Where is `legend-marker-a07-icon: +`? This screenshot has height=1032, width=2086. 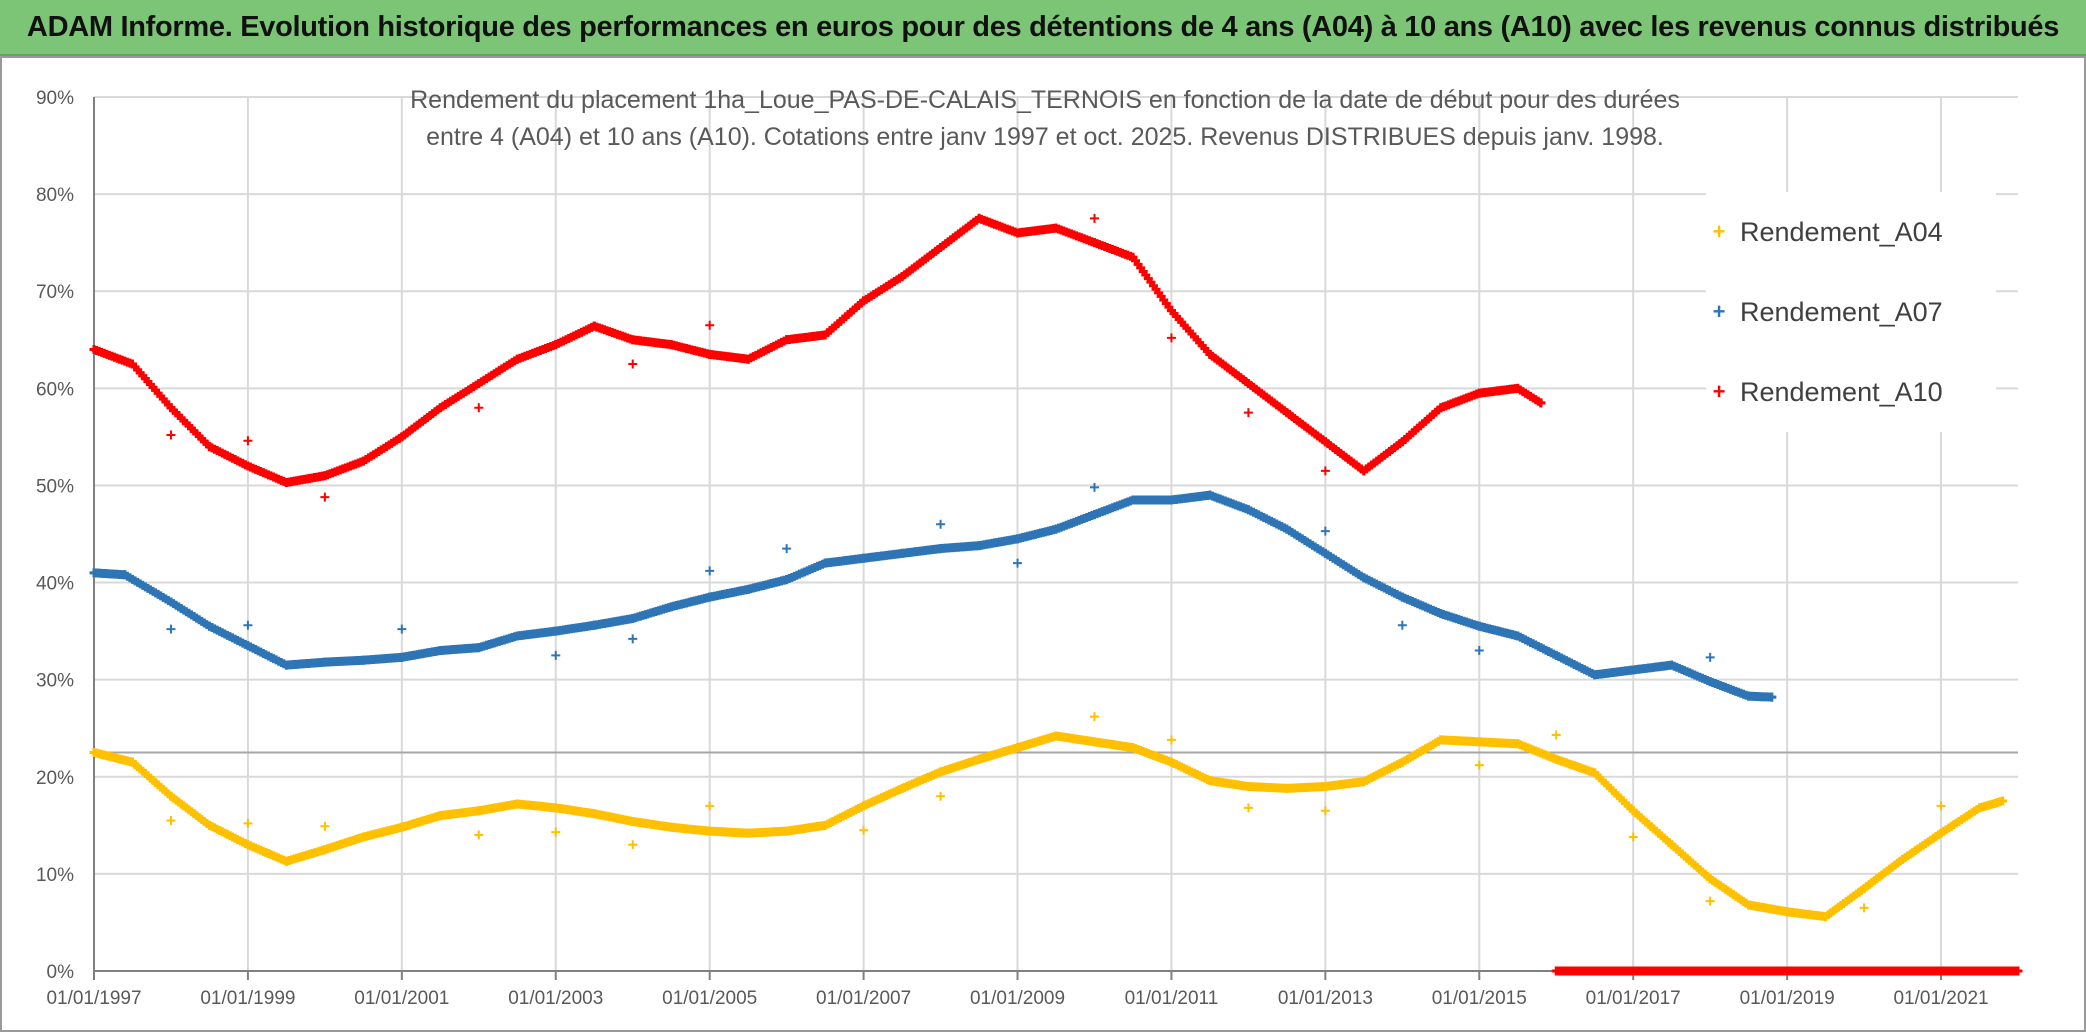
legend-marker-a07-icon: + is located at coordinates (1719, 311).